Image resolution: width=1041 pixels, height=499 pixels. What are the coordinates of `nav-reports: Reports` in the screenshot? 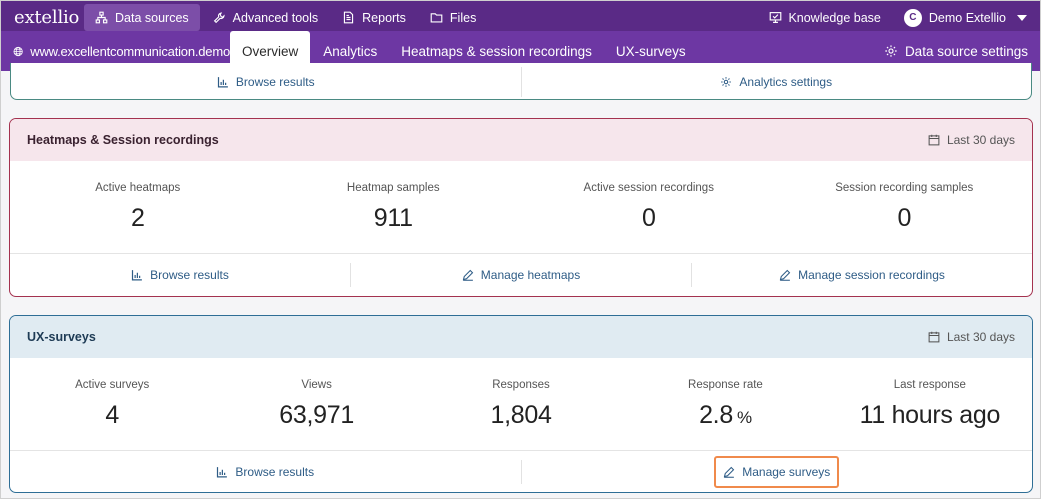 It's located at (374, 17).